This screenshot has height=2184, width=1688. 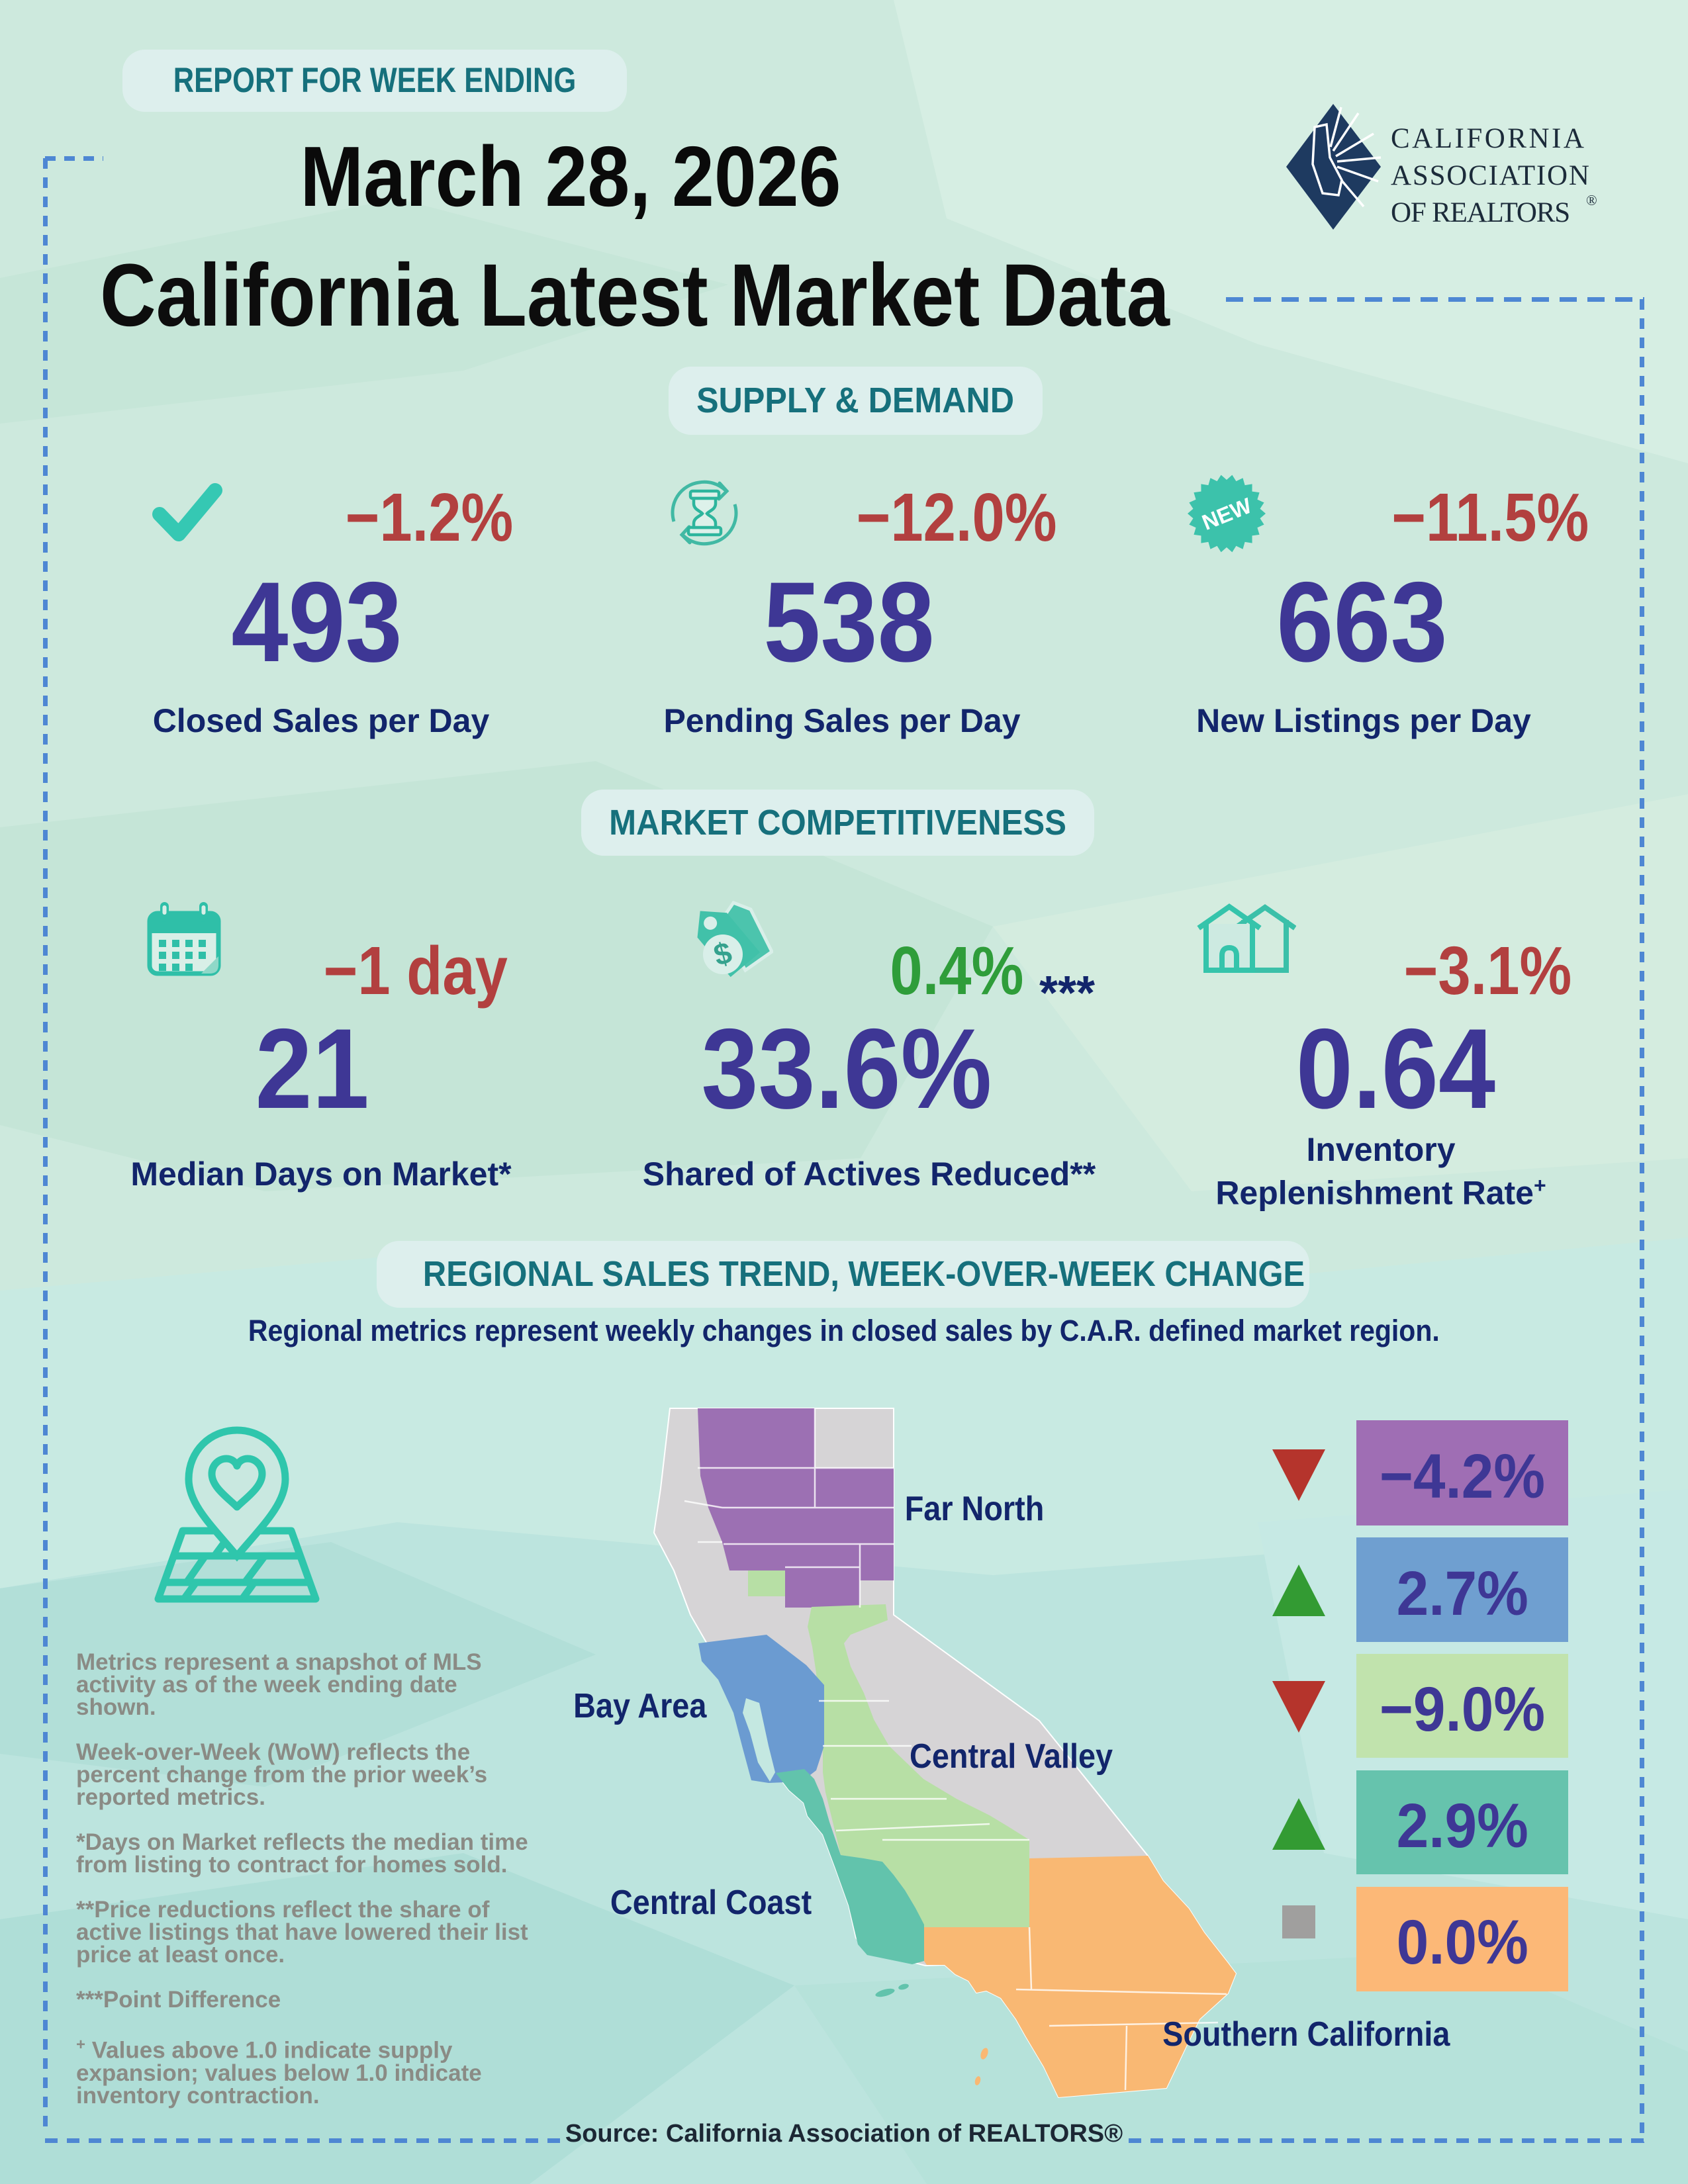 What do you see at coordinates (1480, 213) in the screenshot?
I see `svg-text: OF REALTORS` at bounding box center [1480, 213].